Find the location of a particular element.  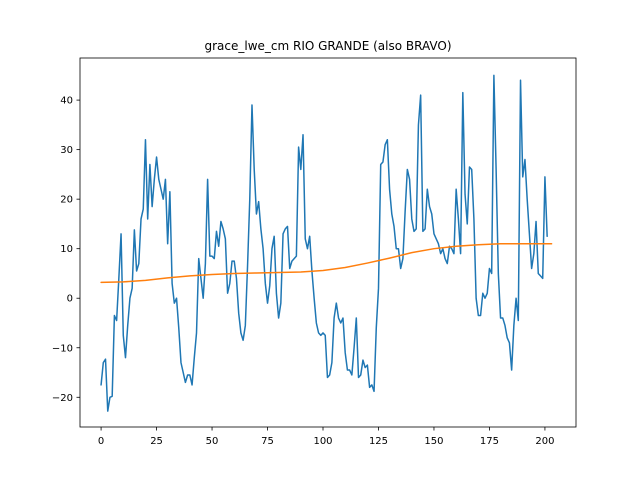

y-axis: −20 −10 0 10 20 30 40 is located at coordinates (66, 250).